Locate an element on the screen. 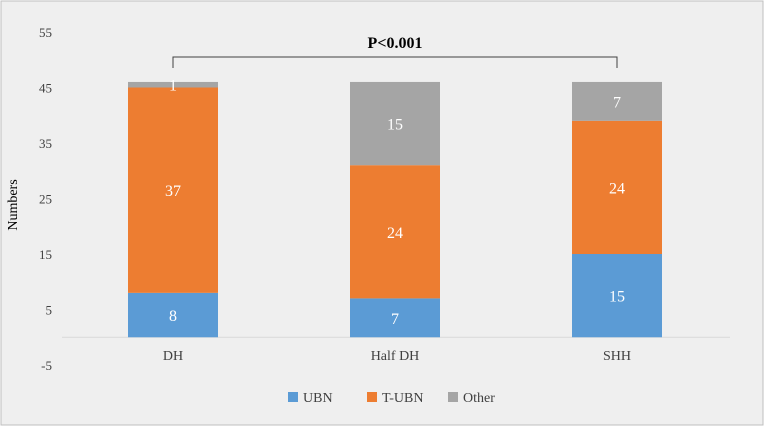 The height and width of the screenshot is (432, 765). y-tick-label: 15 is located at coordinates (45, 254).